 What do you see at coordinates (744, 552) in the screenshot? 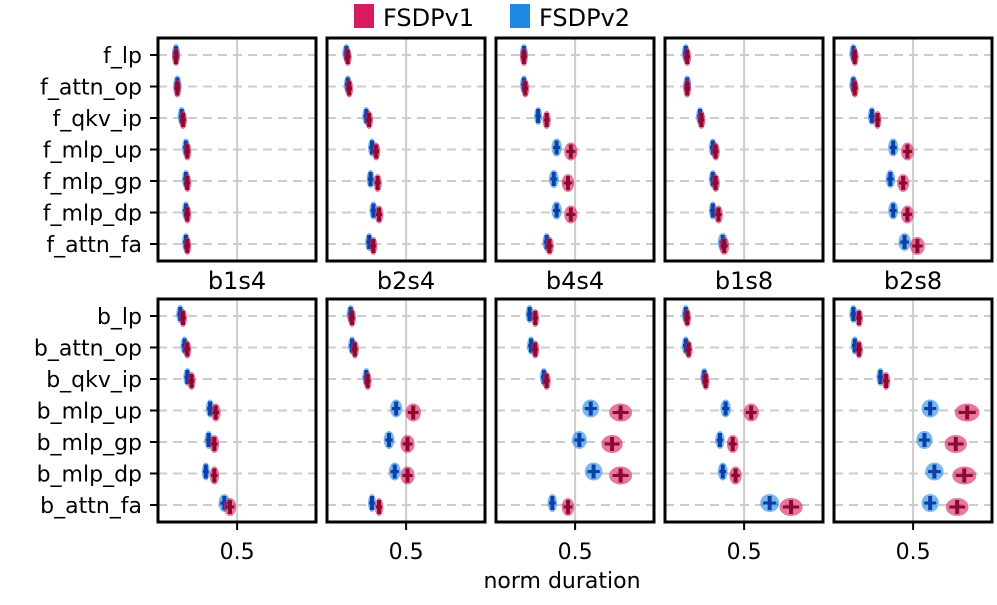
I see `xtick-label-b1s8: 0.5` at bounding box center [744, 552].